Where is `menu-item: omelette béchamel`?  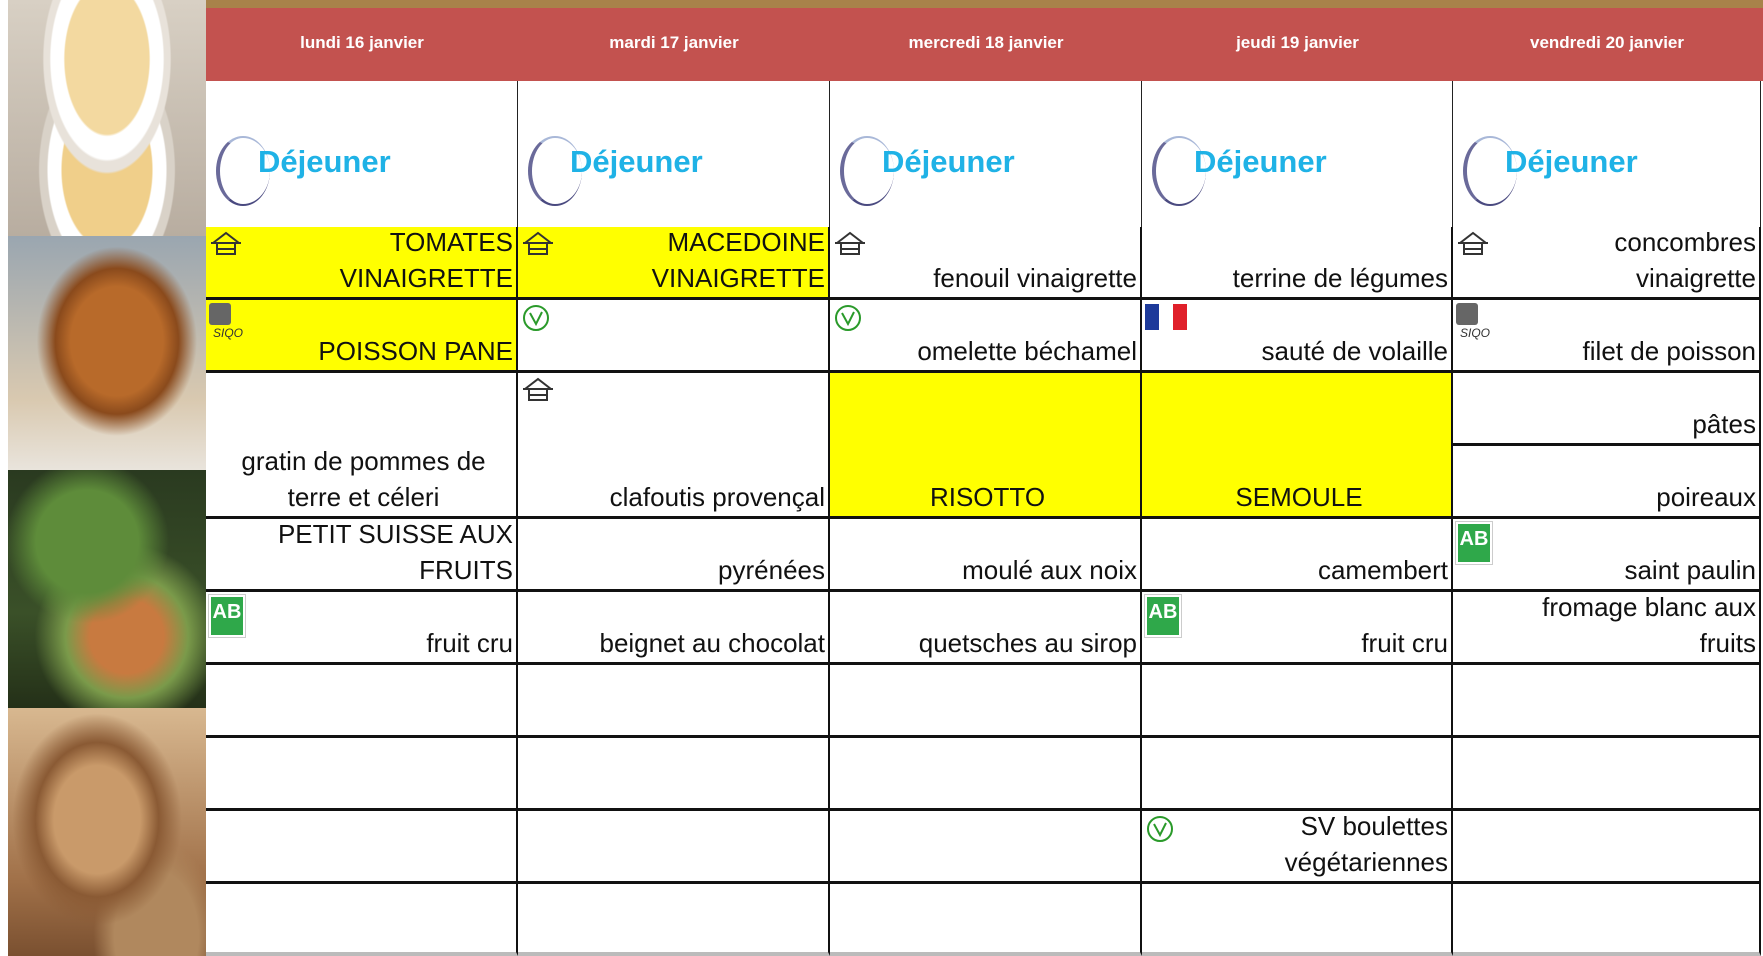
menu-item: omelette béchamel is located at coordinates (986, 336).